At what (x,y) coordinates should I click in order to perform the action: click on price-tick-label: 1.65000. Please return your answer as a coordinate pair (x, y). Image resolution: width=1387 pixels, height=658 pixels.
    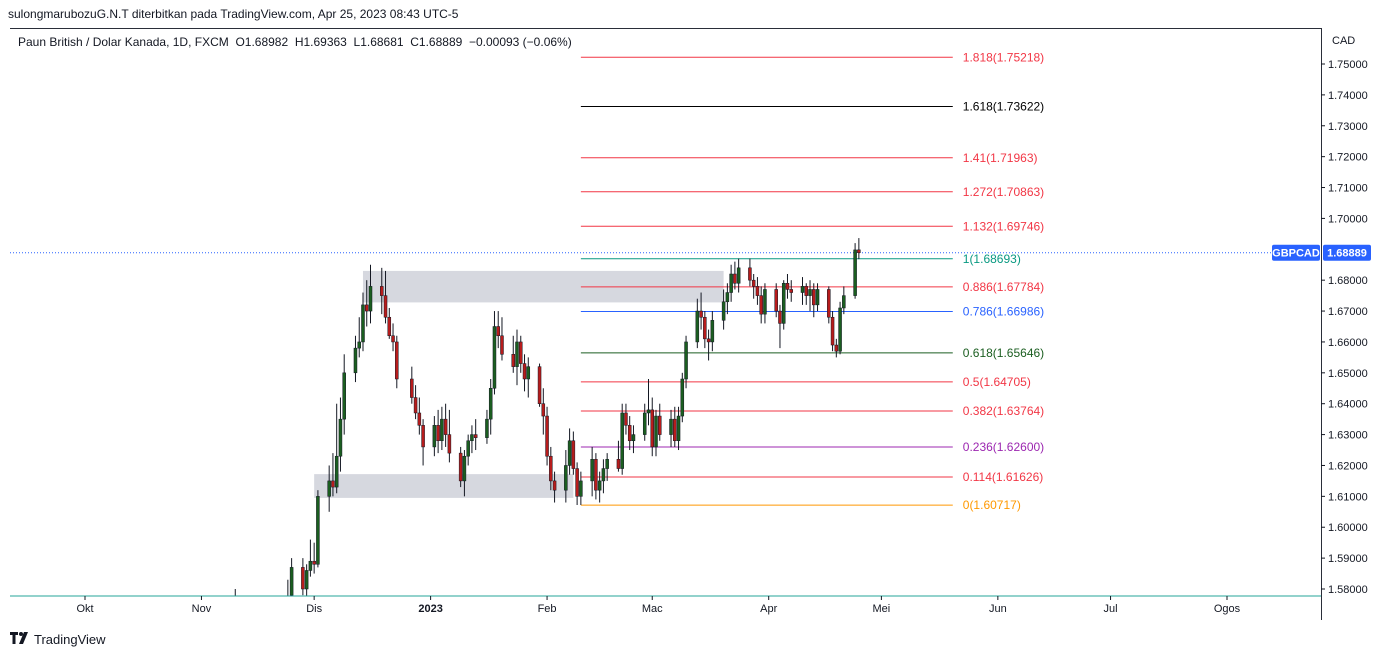
    Looking at the image, I should click on (1348, 374).